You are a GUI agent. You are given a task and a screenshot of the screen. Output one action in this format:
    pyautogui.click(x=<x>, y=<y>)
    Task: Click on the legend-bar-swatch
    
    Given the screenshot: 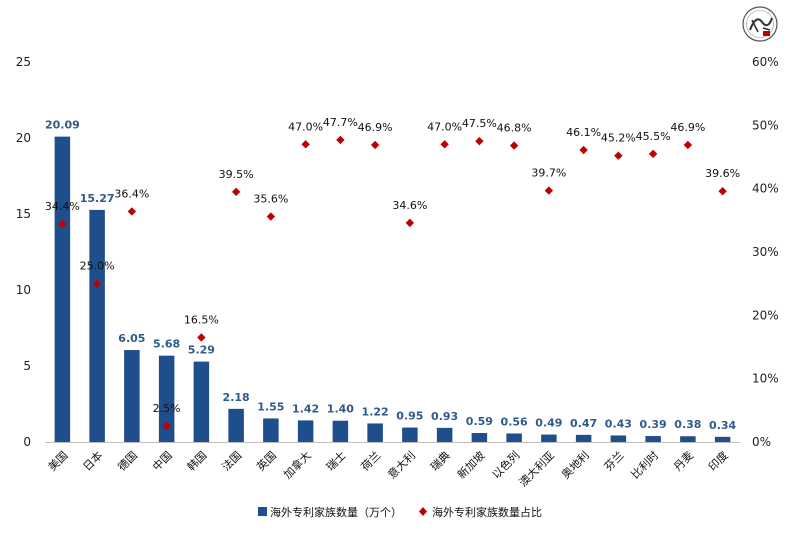 What is the action you would take?
    pyautogui.click(x=262, y=511)
    